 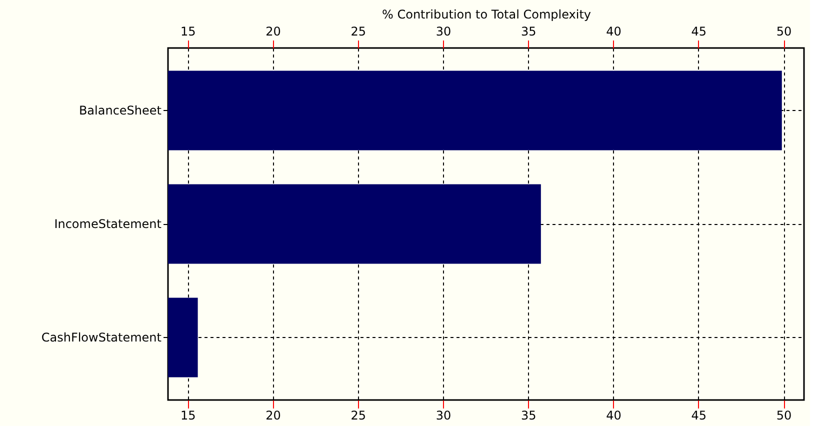 What do you see at coordinates (487, 15) in the screenshot?
I see `x2-axis-title: % Contribution to Total Complexity` at bounding box center [487, 15].